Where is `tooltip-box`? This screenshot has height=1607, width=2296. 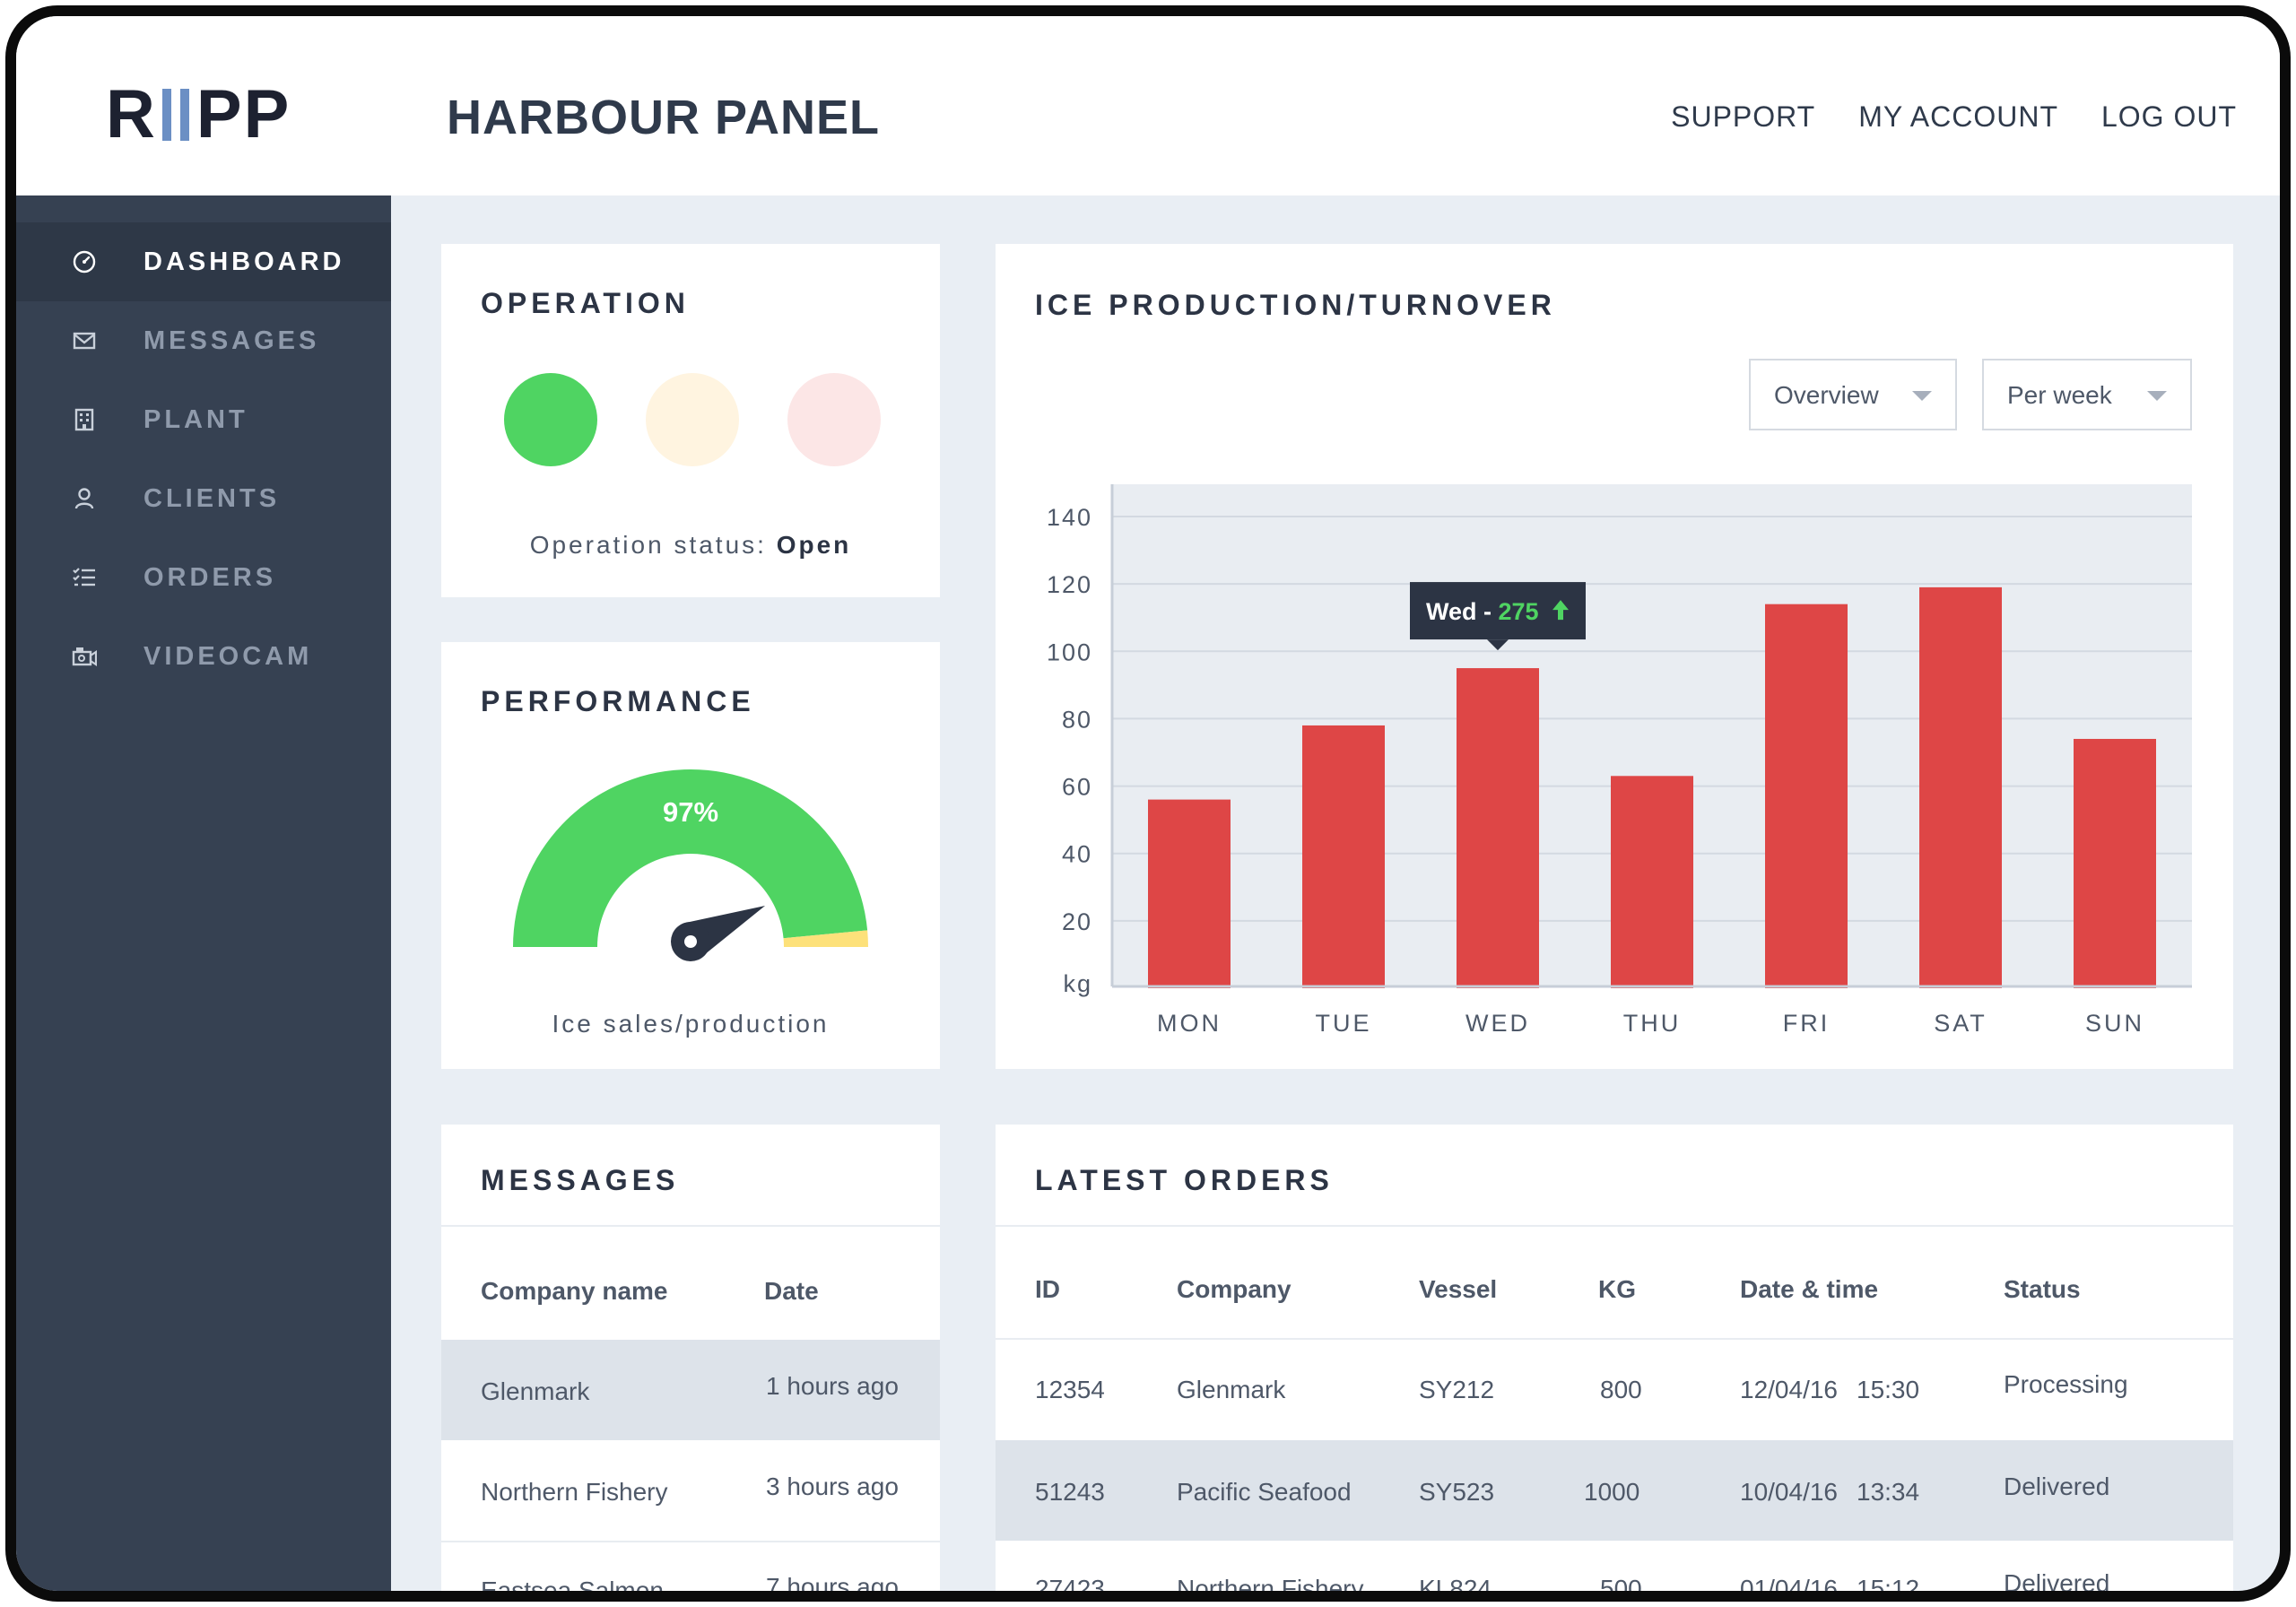
tooltip-box is located at coordinates (1498, 611).